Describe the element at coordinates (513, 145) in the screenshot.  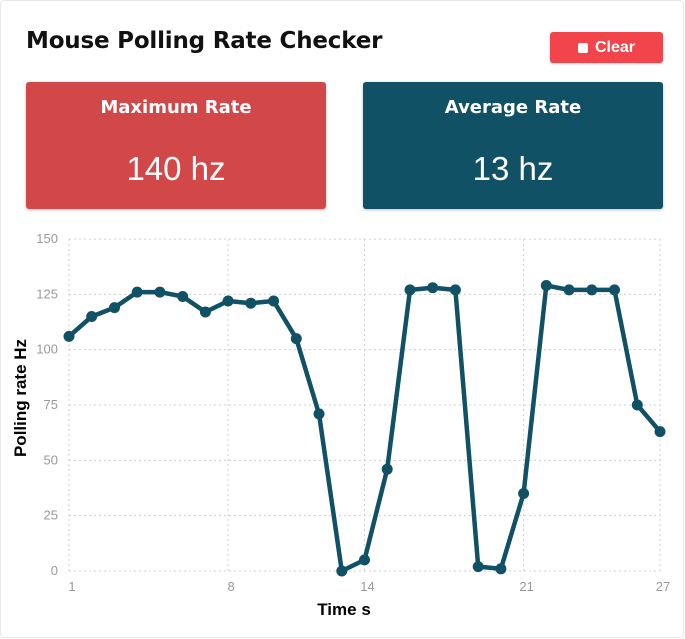
I see `average-rate-card: Average Rate 13 hz` at that location.